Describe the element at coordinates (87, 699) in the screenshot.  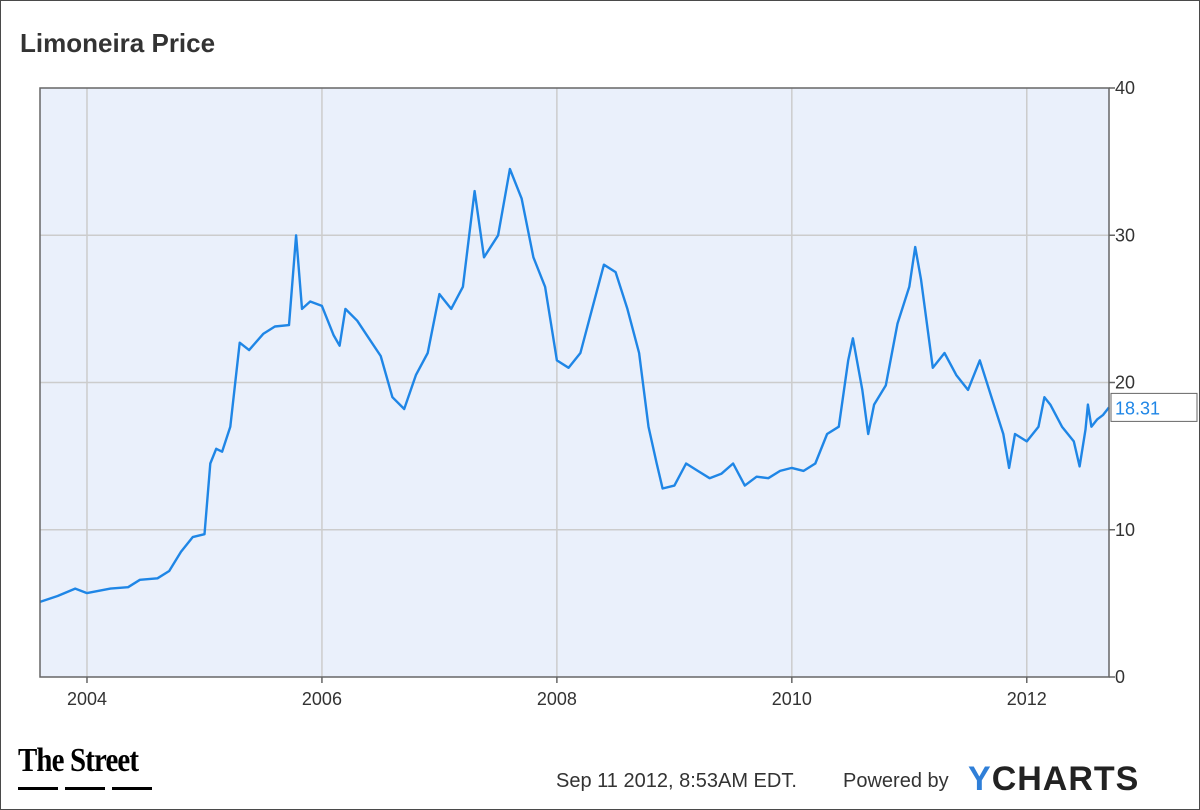
I see `x-tick-label: 2004` at that location.